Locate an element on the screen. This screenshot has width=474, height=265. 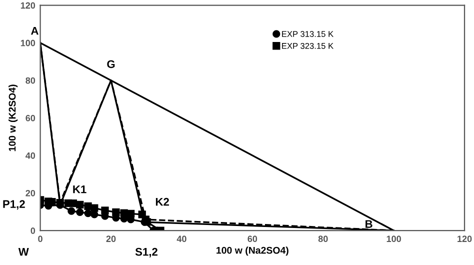
y-tick-label: 40 is located at coordinates (31, 155).